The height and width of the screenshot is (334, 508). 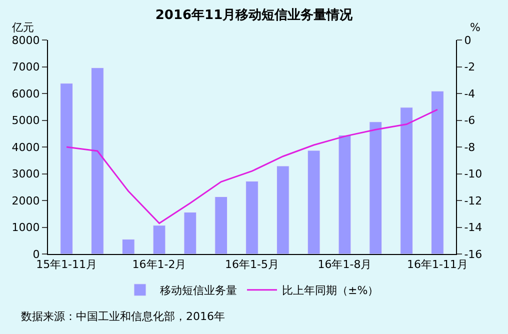 What do you see at coordinates (470, 93) in the screenshot?
I see `y2-tick-label: -4` at bounding box center [470, 93].